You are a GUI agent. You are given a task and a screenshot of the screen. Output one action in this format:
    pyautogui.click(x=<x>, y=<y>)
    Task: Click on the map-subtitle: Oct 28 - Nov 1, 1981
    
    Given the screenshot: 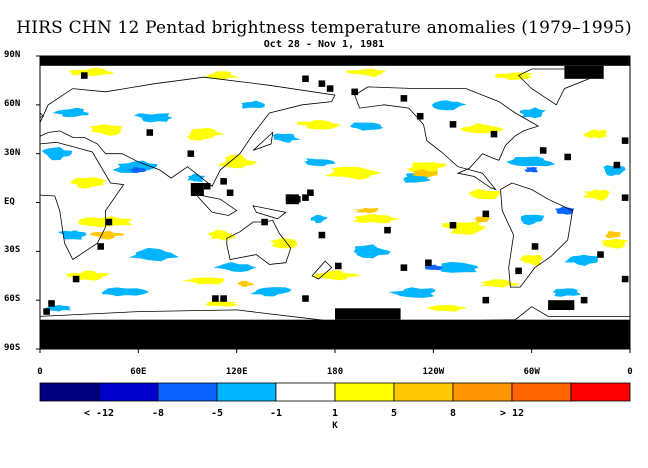 What is the action you would take?
    pyautogui.click(x=324, y=44)
    